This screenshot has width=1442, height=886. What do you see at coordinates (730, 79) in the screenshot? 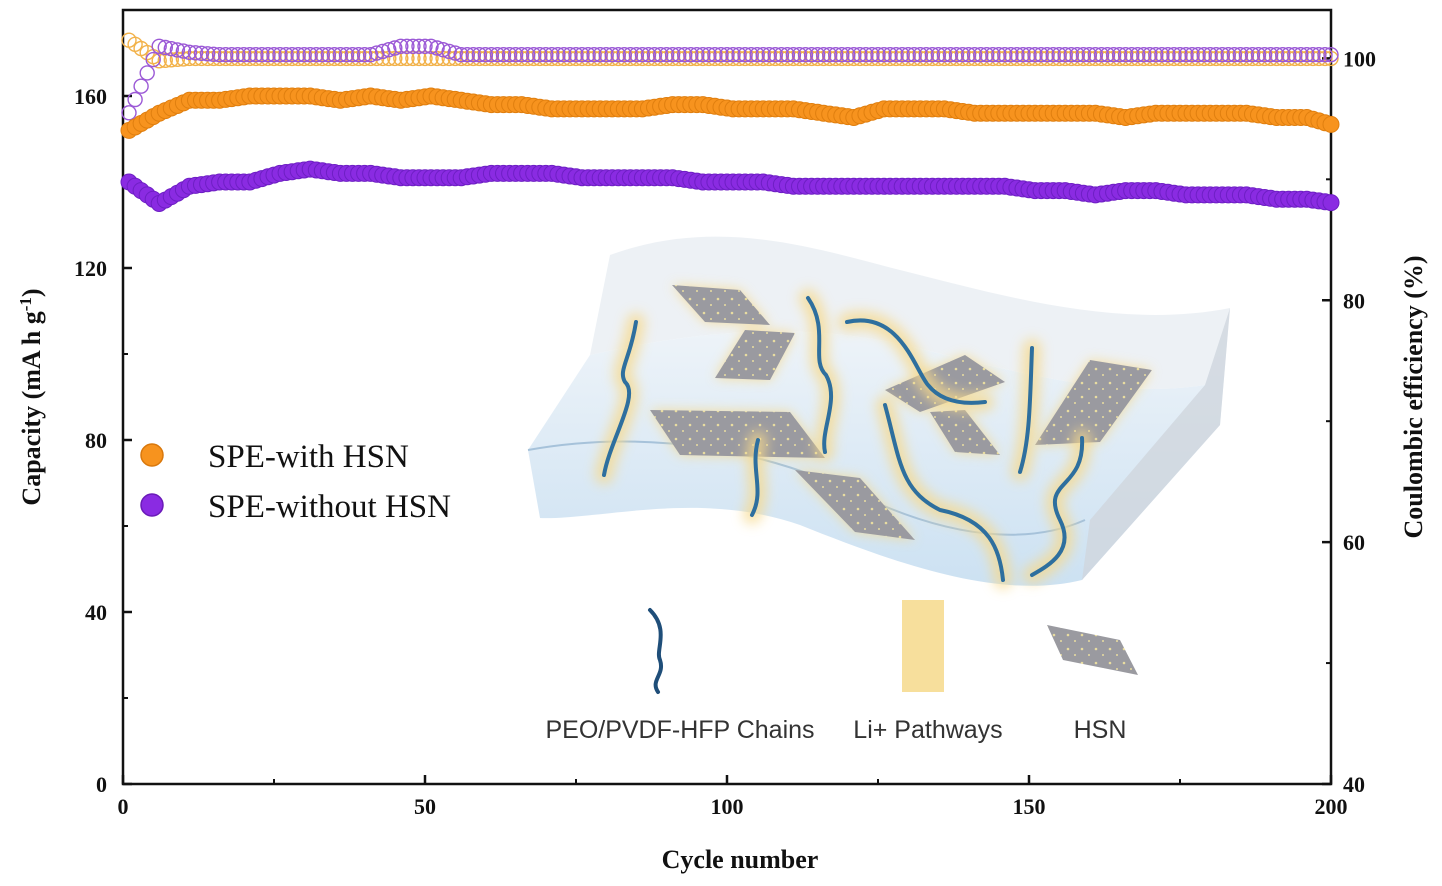
I see `series-right-spe-without-hsn` at bounding box center [730, 79].